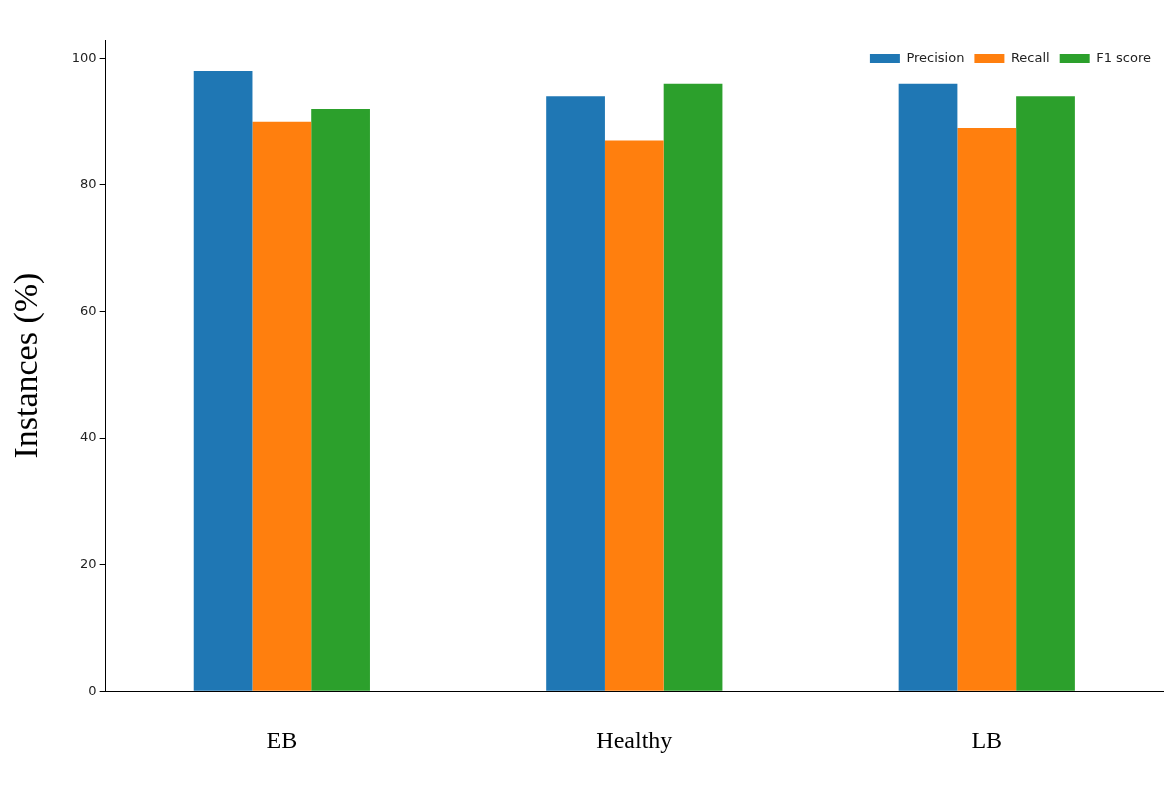  I want to click on legend-label: Precision, so click(935, 57).